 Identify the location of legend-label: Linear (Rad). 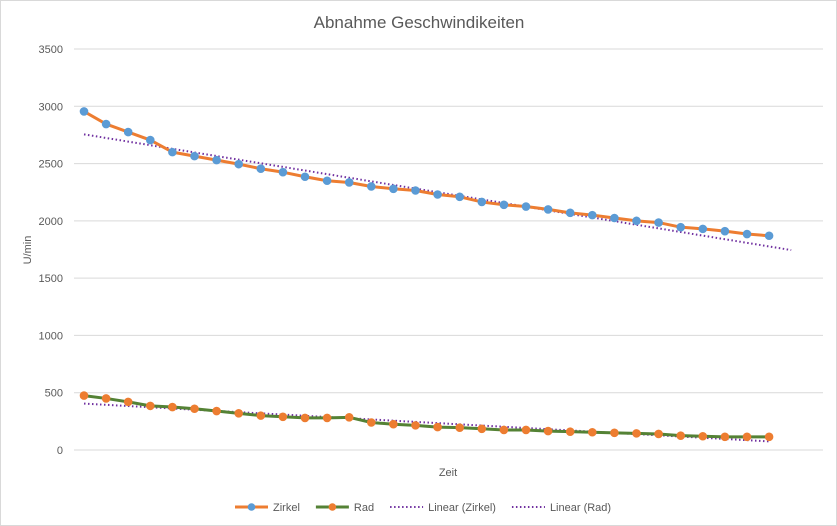
(580, 508).